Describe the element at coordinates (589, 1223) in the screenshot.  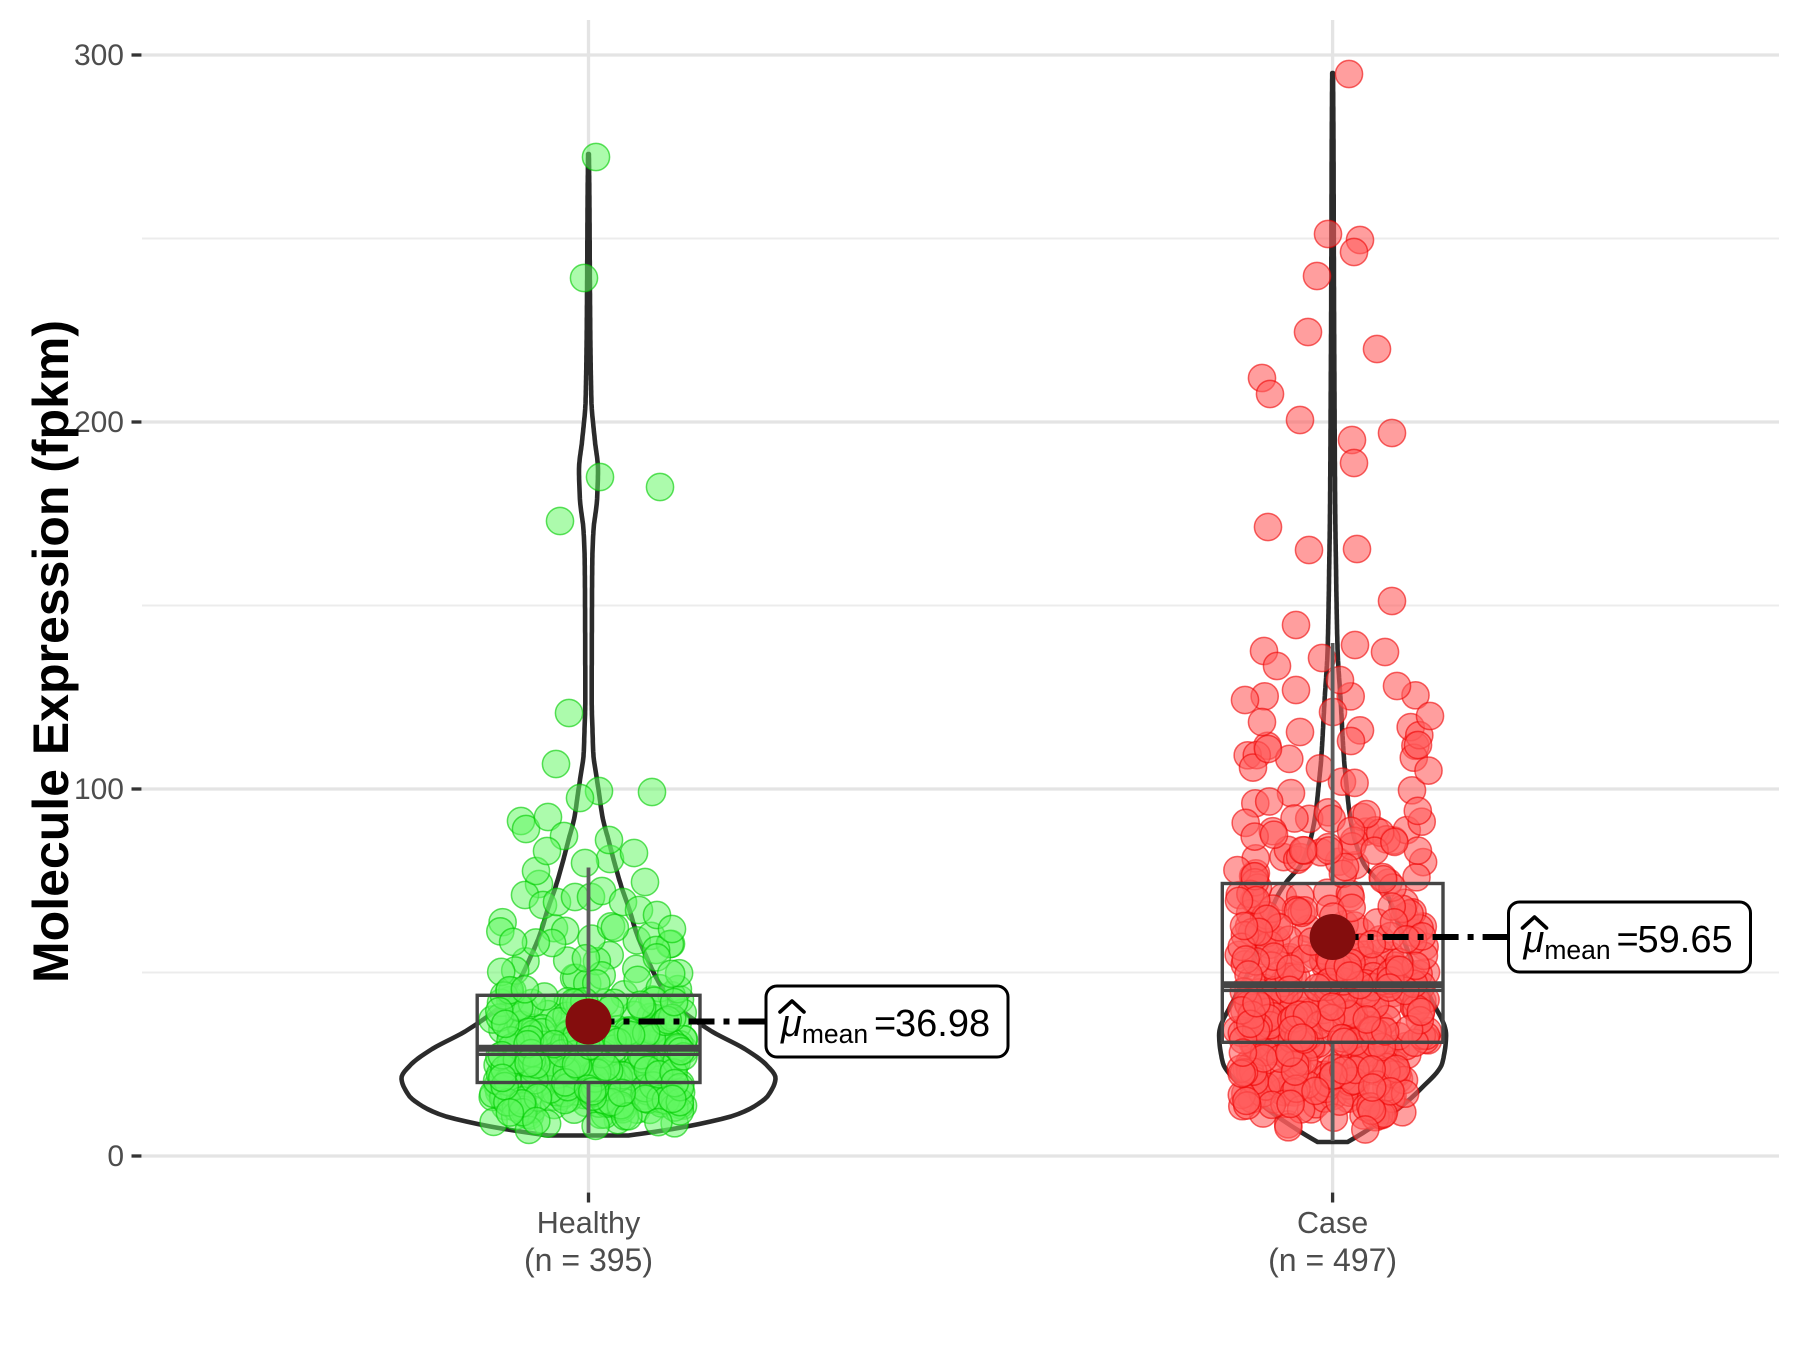
I see `svg-text: Healthy` at that location.